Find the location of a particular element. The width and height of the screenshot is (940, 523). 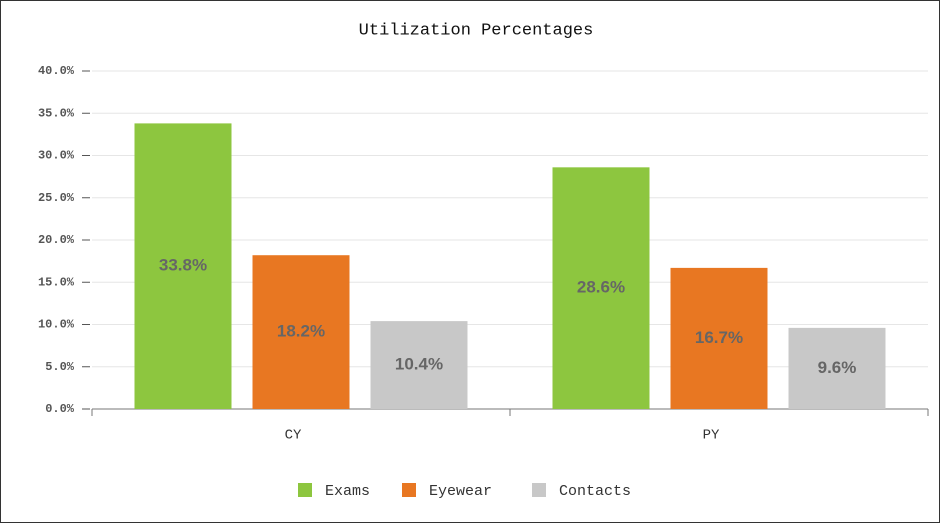

value-label: 9.6% is located at coordinates (837, 367).